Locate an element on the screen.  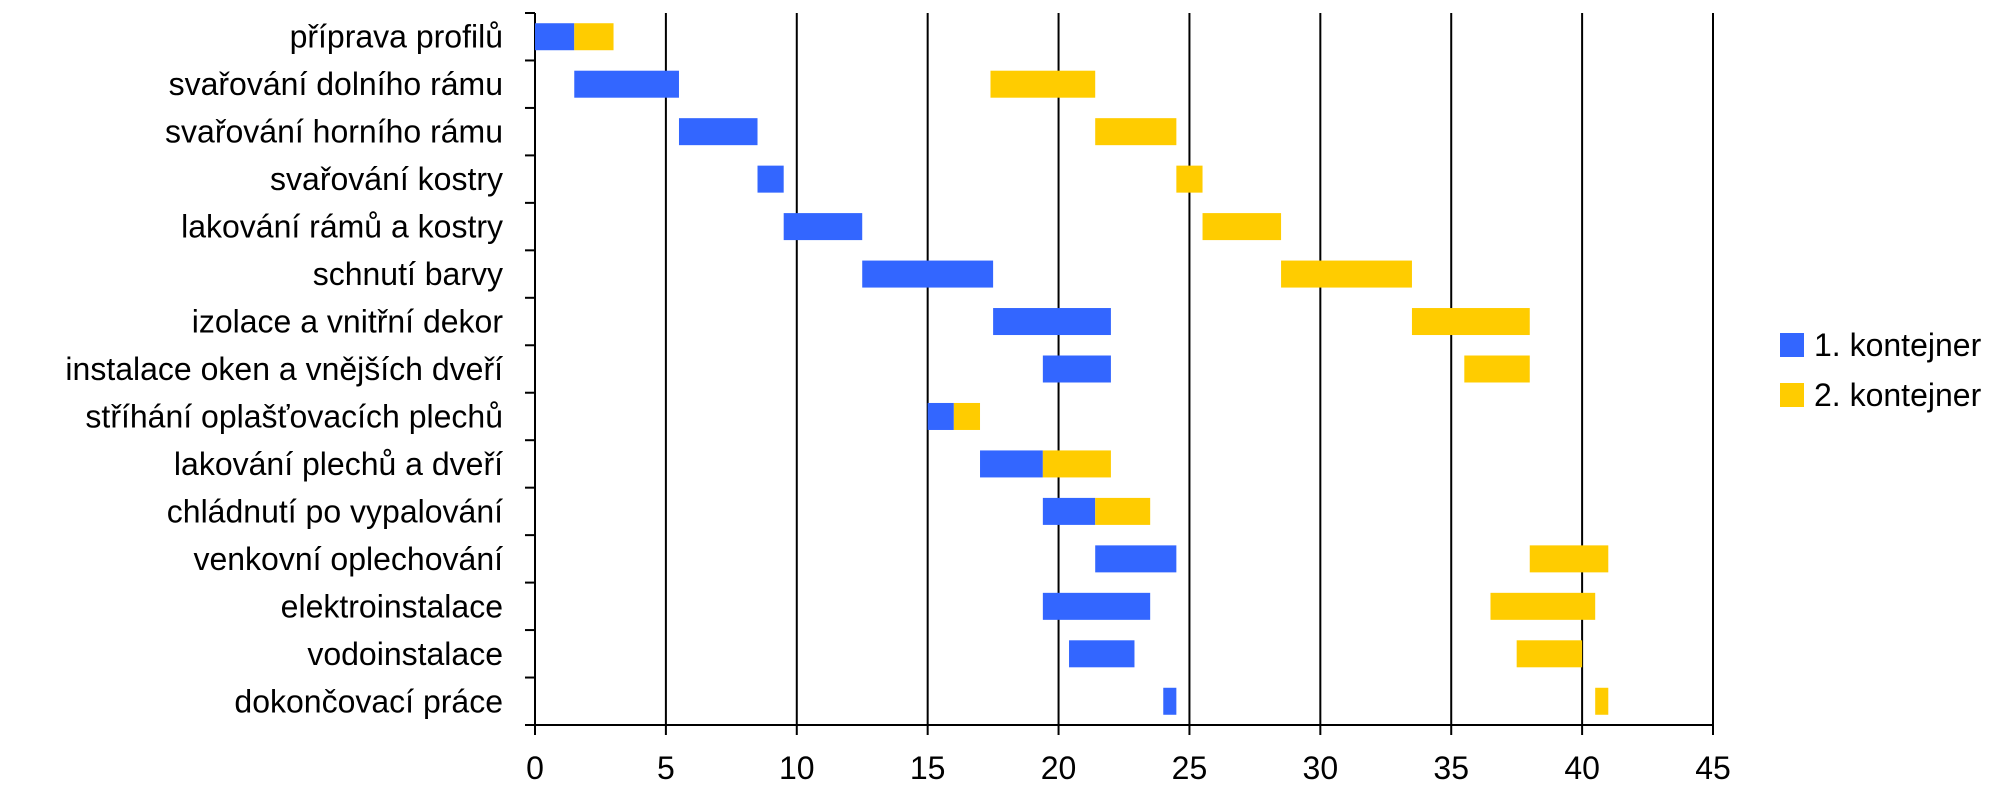
category-label: schnutí barvy is located at coordinates (408, 274).